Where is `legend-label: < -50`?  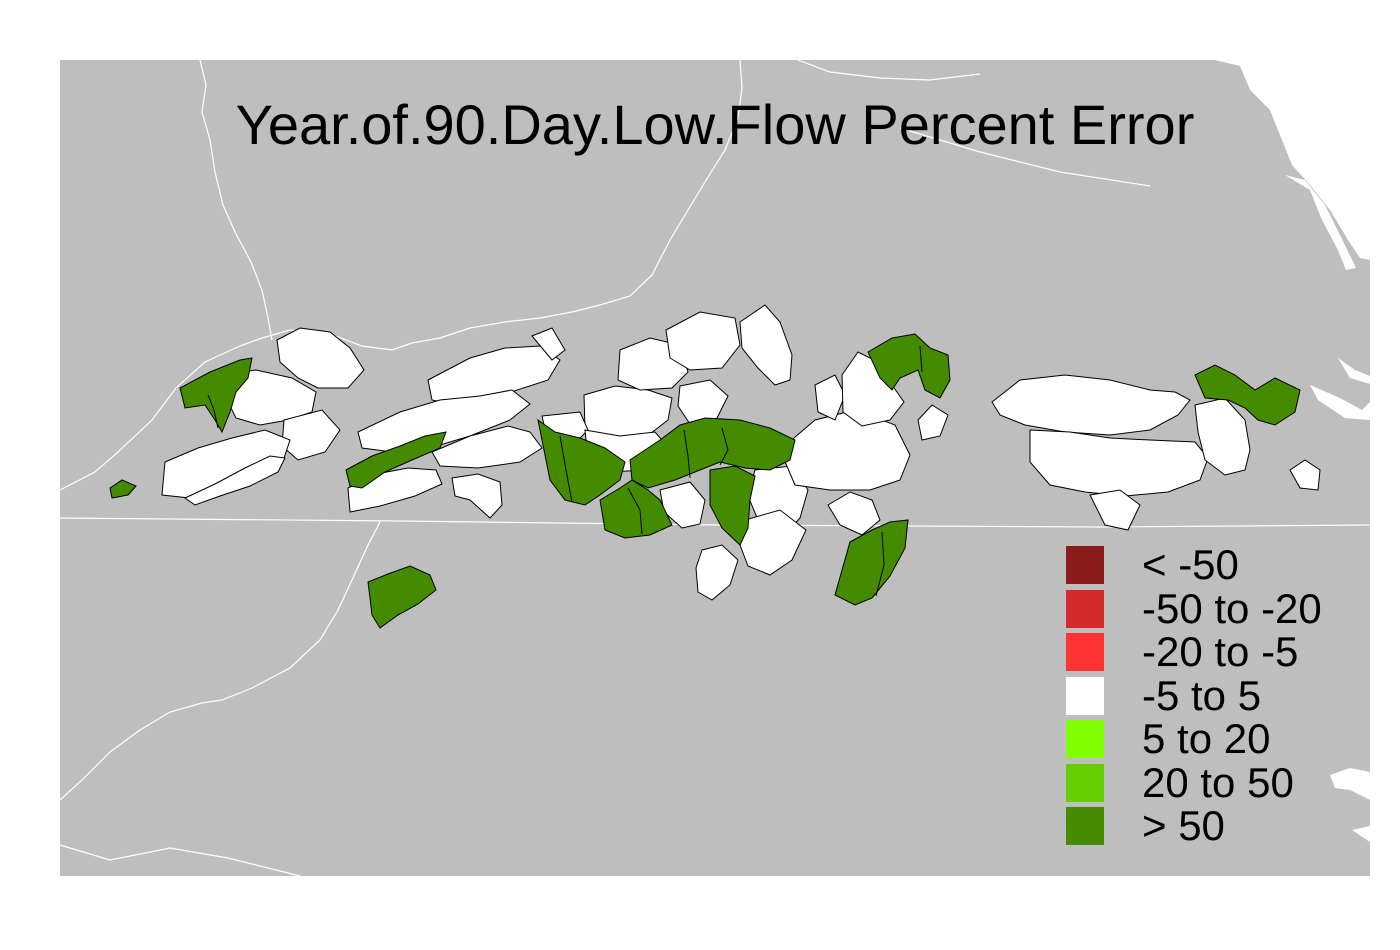 legend-label: < -50 is located at coordinates (1190, 564).